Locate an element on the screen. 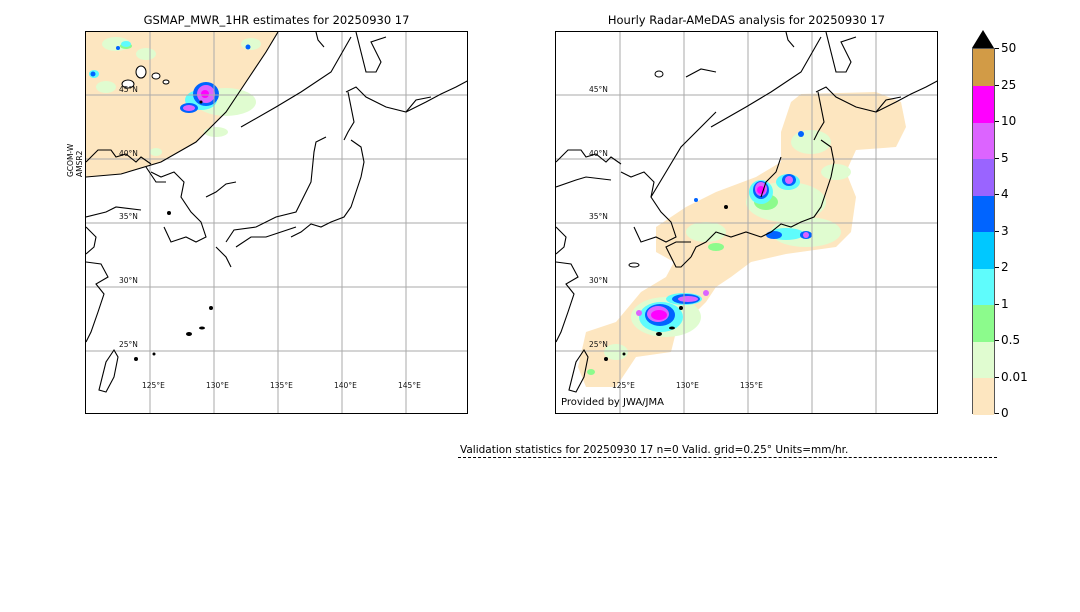 The image size is (1080, 612). data-credit: Provided by JWA/JMA is located at coordinates (612, 402).